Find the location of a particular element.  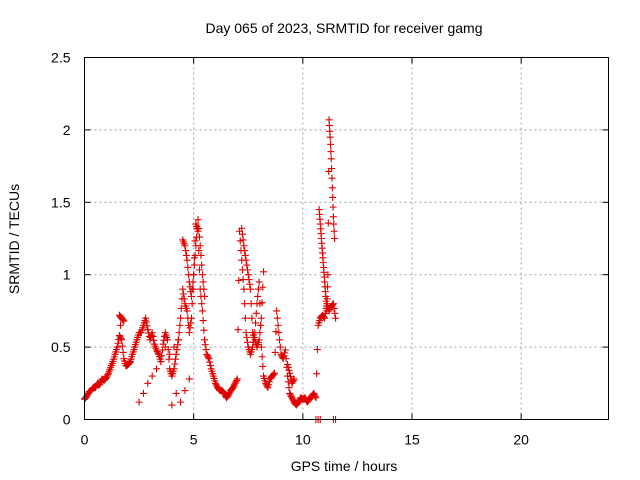

y-tick-label: 1 is located at coordinates (67, 275).